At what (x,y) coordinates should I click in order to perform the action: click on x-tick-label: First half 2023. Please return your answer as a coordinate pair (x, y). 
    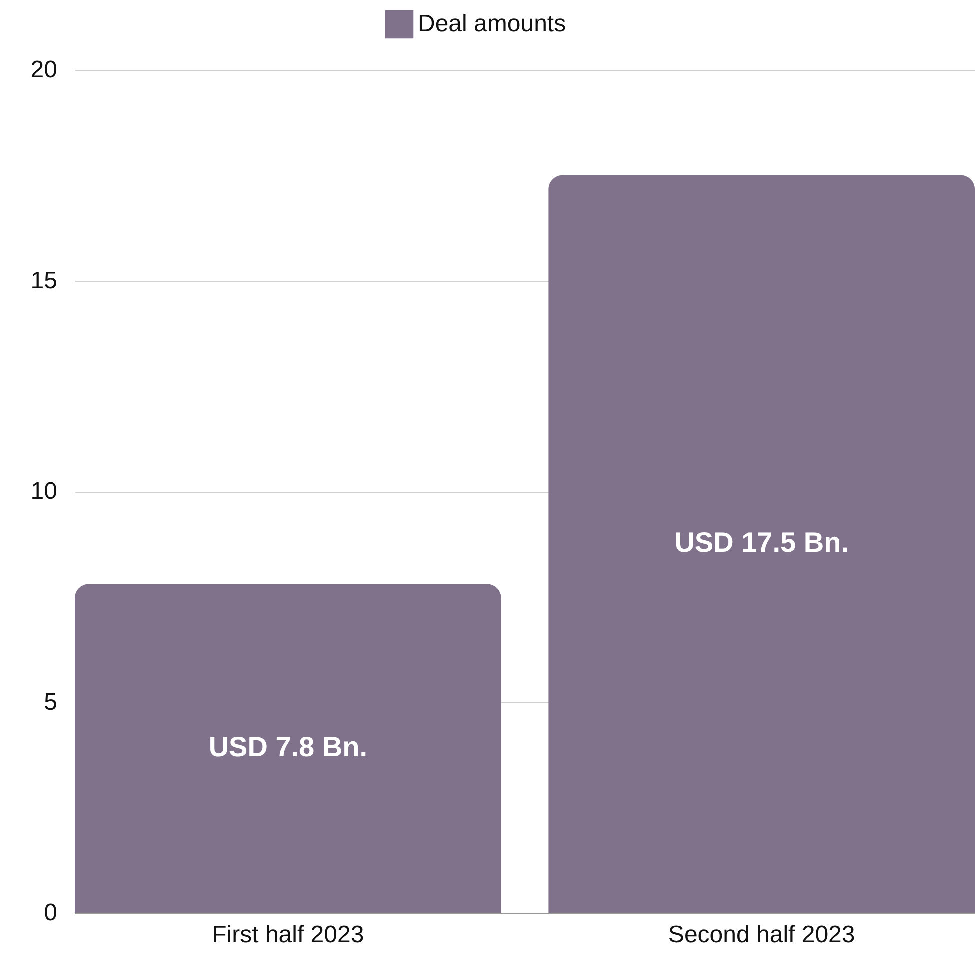
    Looking at the image, I should click on (288, 935).